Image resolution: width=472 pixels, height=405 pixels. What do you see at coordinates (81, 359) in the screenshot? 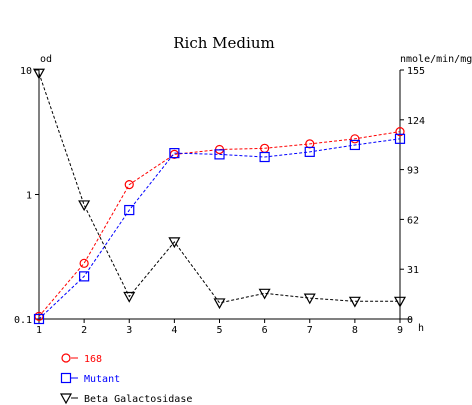
I see `legend-item-168: 168` at bounding box center [81, 359].